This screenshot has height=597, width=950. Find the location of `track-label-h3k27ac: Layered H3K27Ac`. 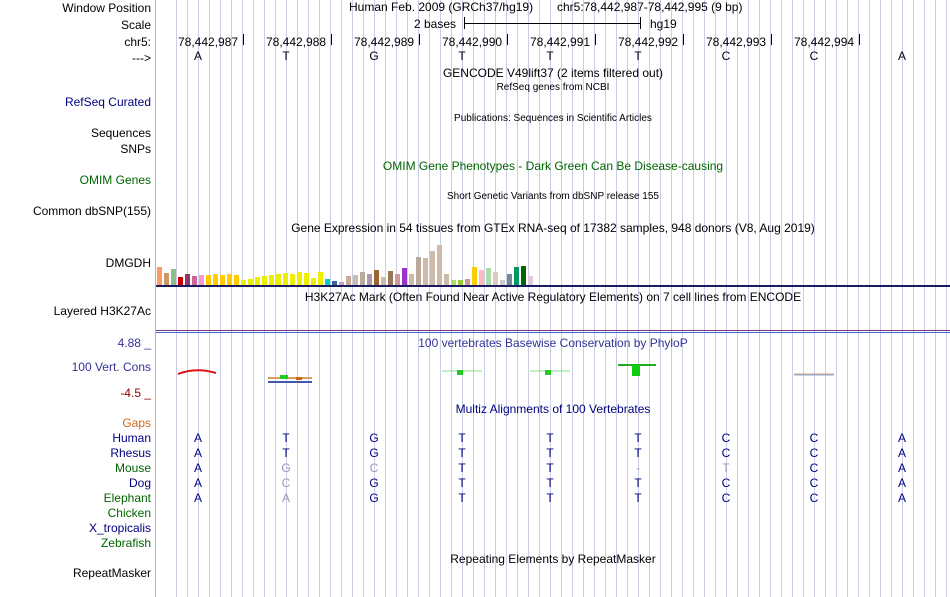

track-label-h3k27ac: Layered H3K27Ac is located at coordinates (102, 311).